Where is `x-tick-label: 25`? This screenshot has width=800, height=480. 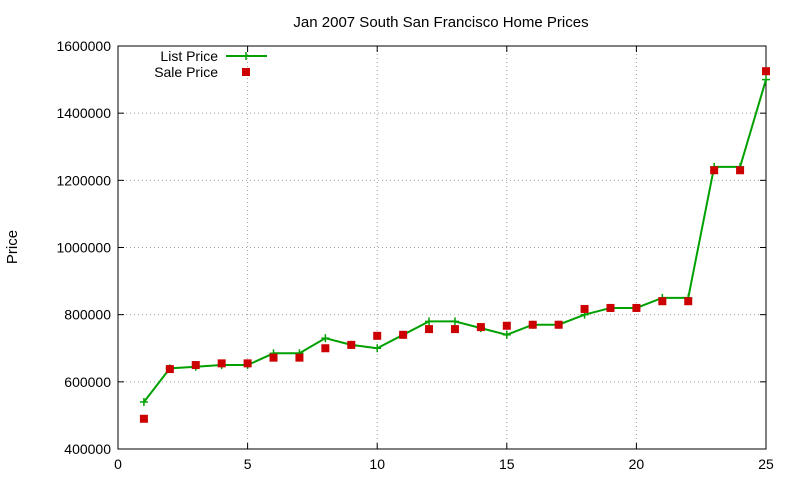 x-tick-label: 25 is located at coordinates (766, 464).